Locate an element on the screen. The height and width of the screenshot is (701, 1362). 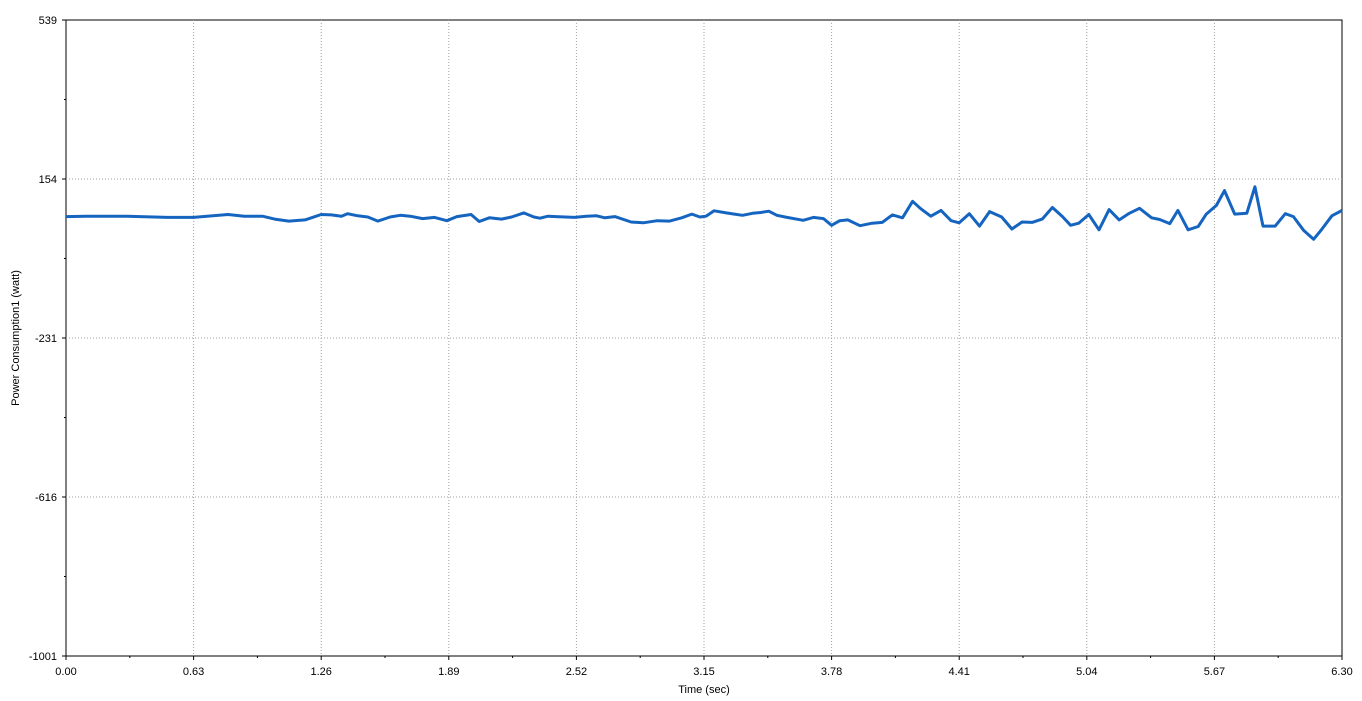
x-tick-label: 6.30 is located at coordinates (1341, 672).